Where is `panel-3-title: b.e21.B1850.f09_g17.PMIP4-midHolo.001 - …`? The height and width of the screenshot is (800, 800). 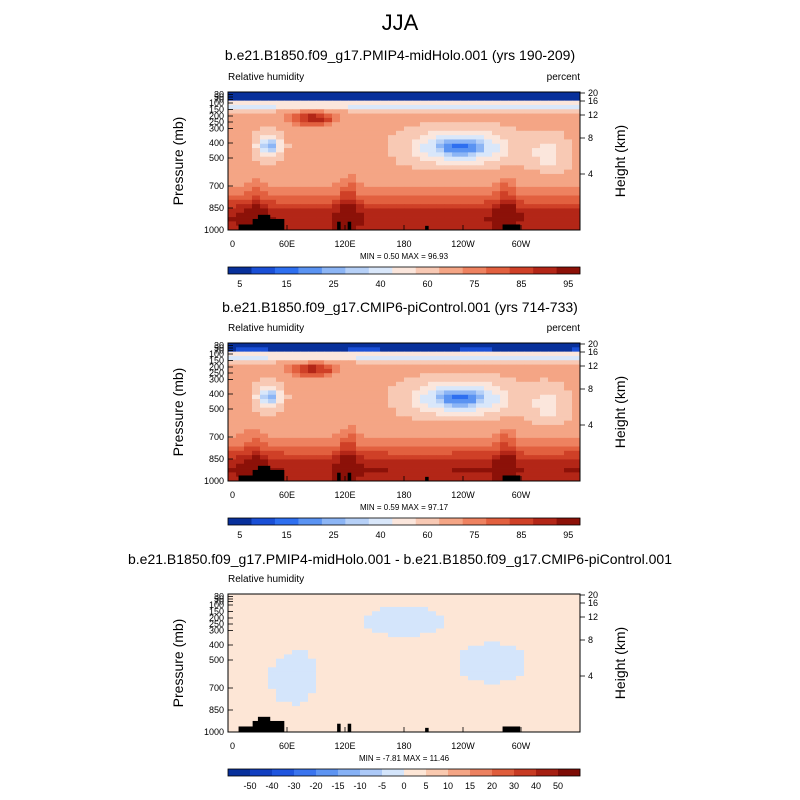 panel-3-title: b.e21.B1850.f09_g17.PMIP4-midHolo.001 - … is located at coordinates (400, 559).